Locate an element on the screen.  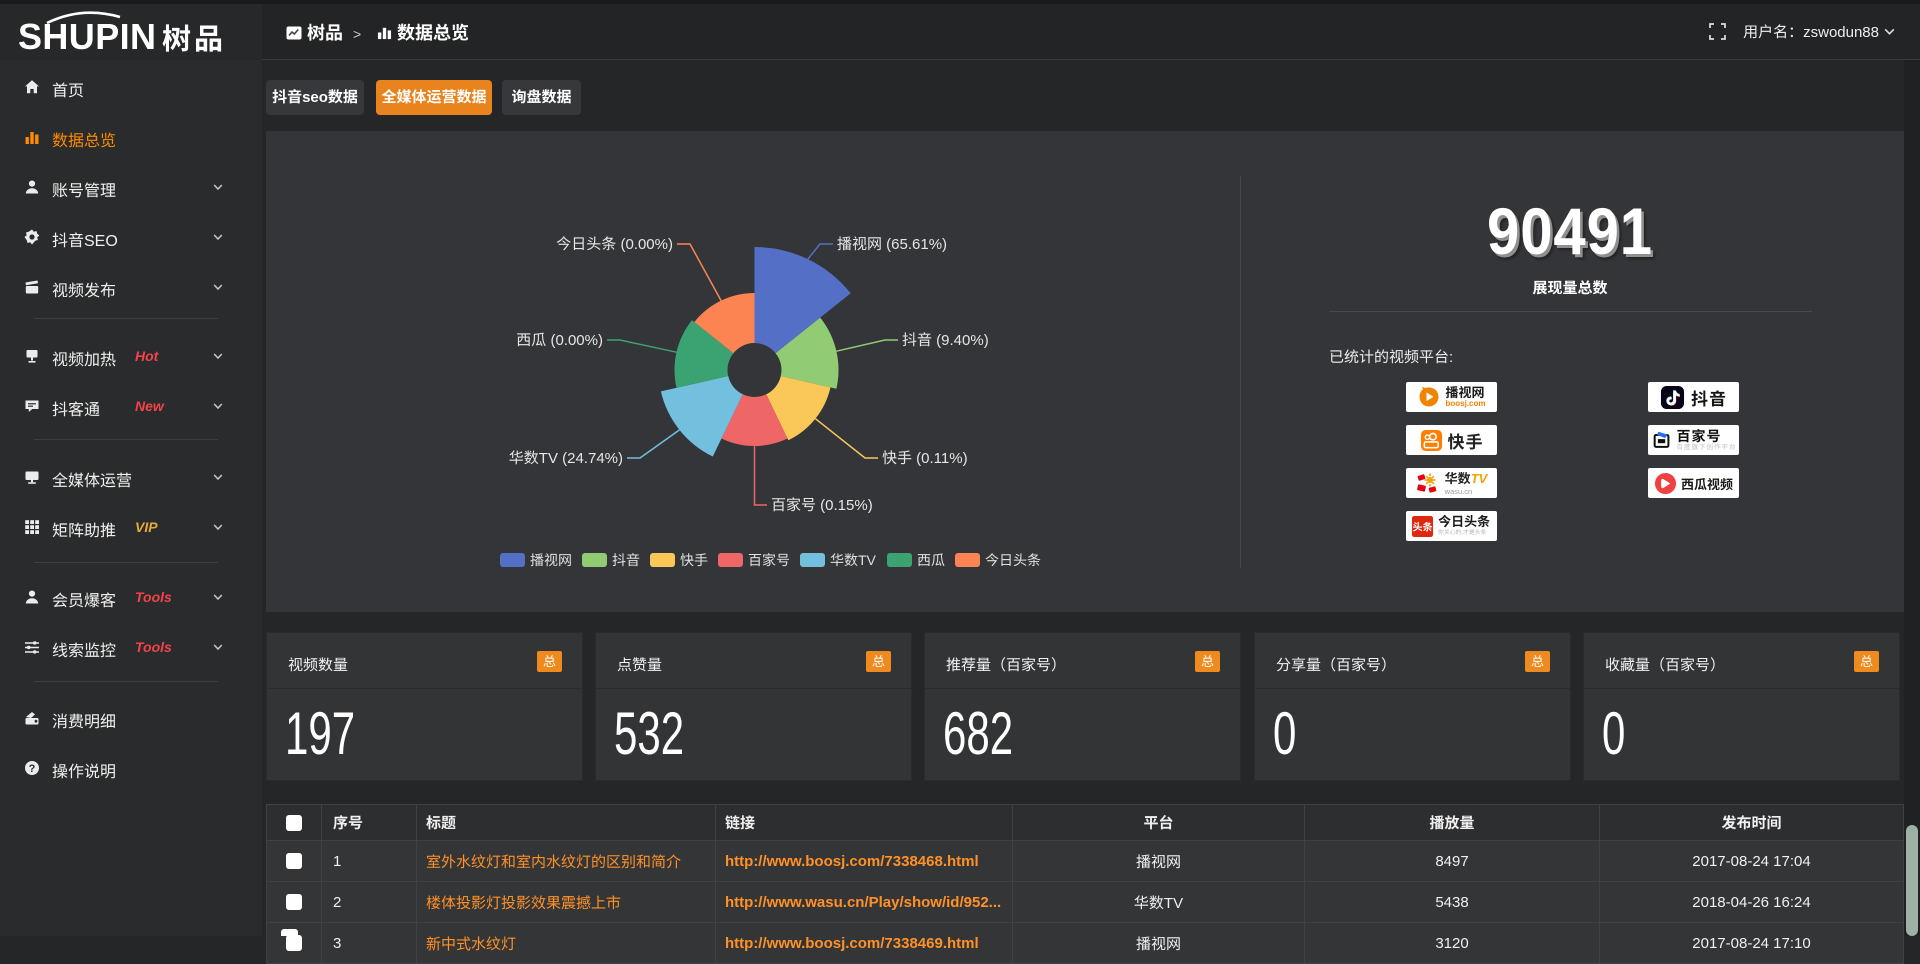
svg-text: 播视网 (65.61%) is located at coordinates (892, 244).